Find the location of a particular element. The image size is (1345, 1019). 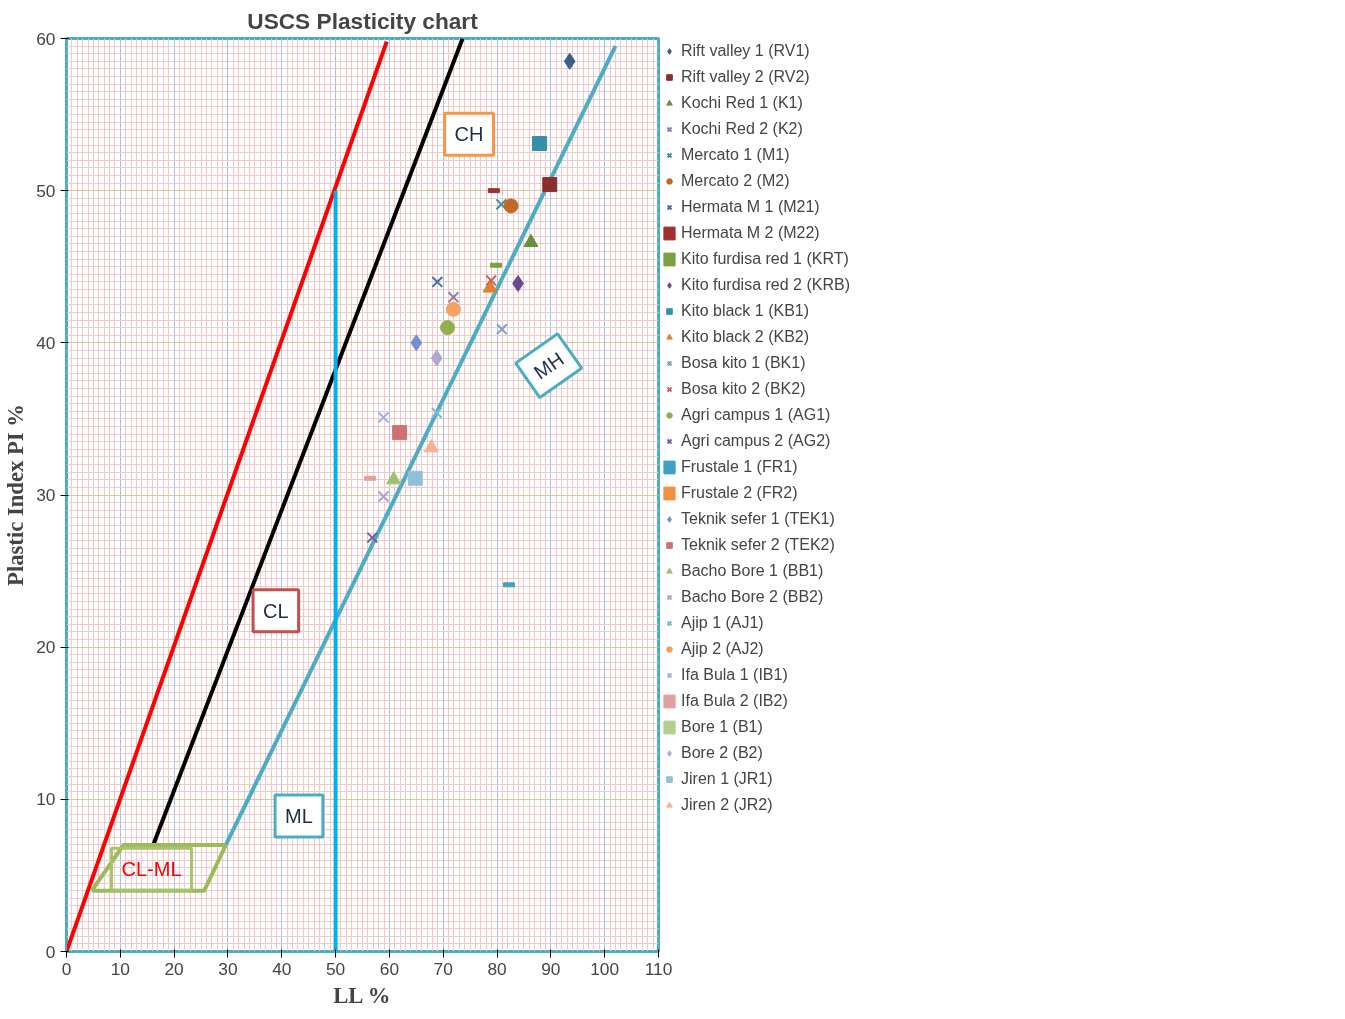

legend-label: Agri campus 1 (AG1) is located at coordinates (756, 415).